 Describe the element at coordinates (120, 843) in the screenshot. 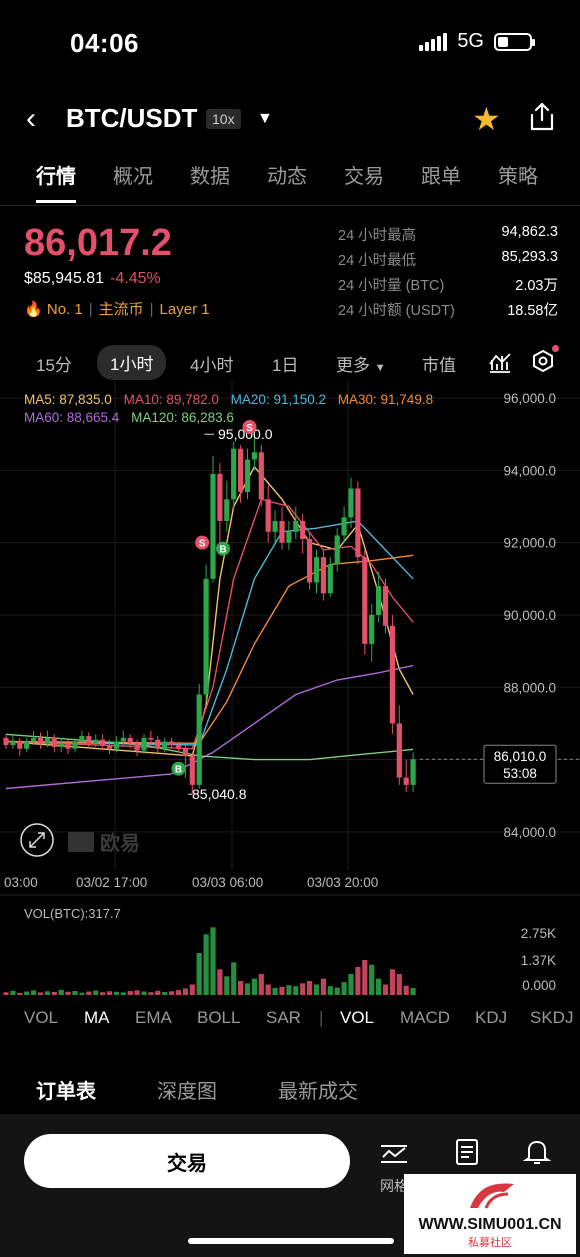

I see `okx-watermark: 欧易` at that location.